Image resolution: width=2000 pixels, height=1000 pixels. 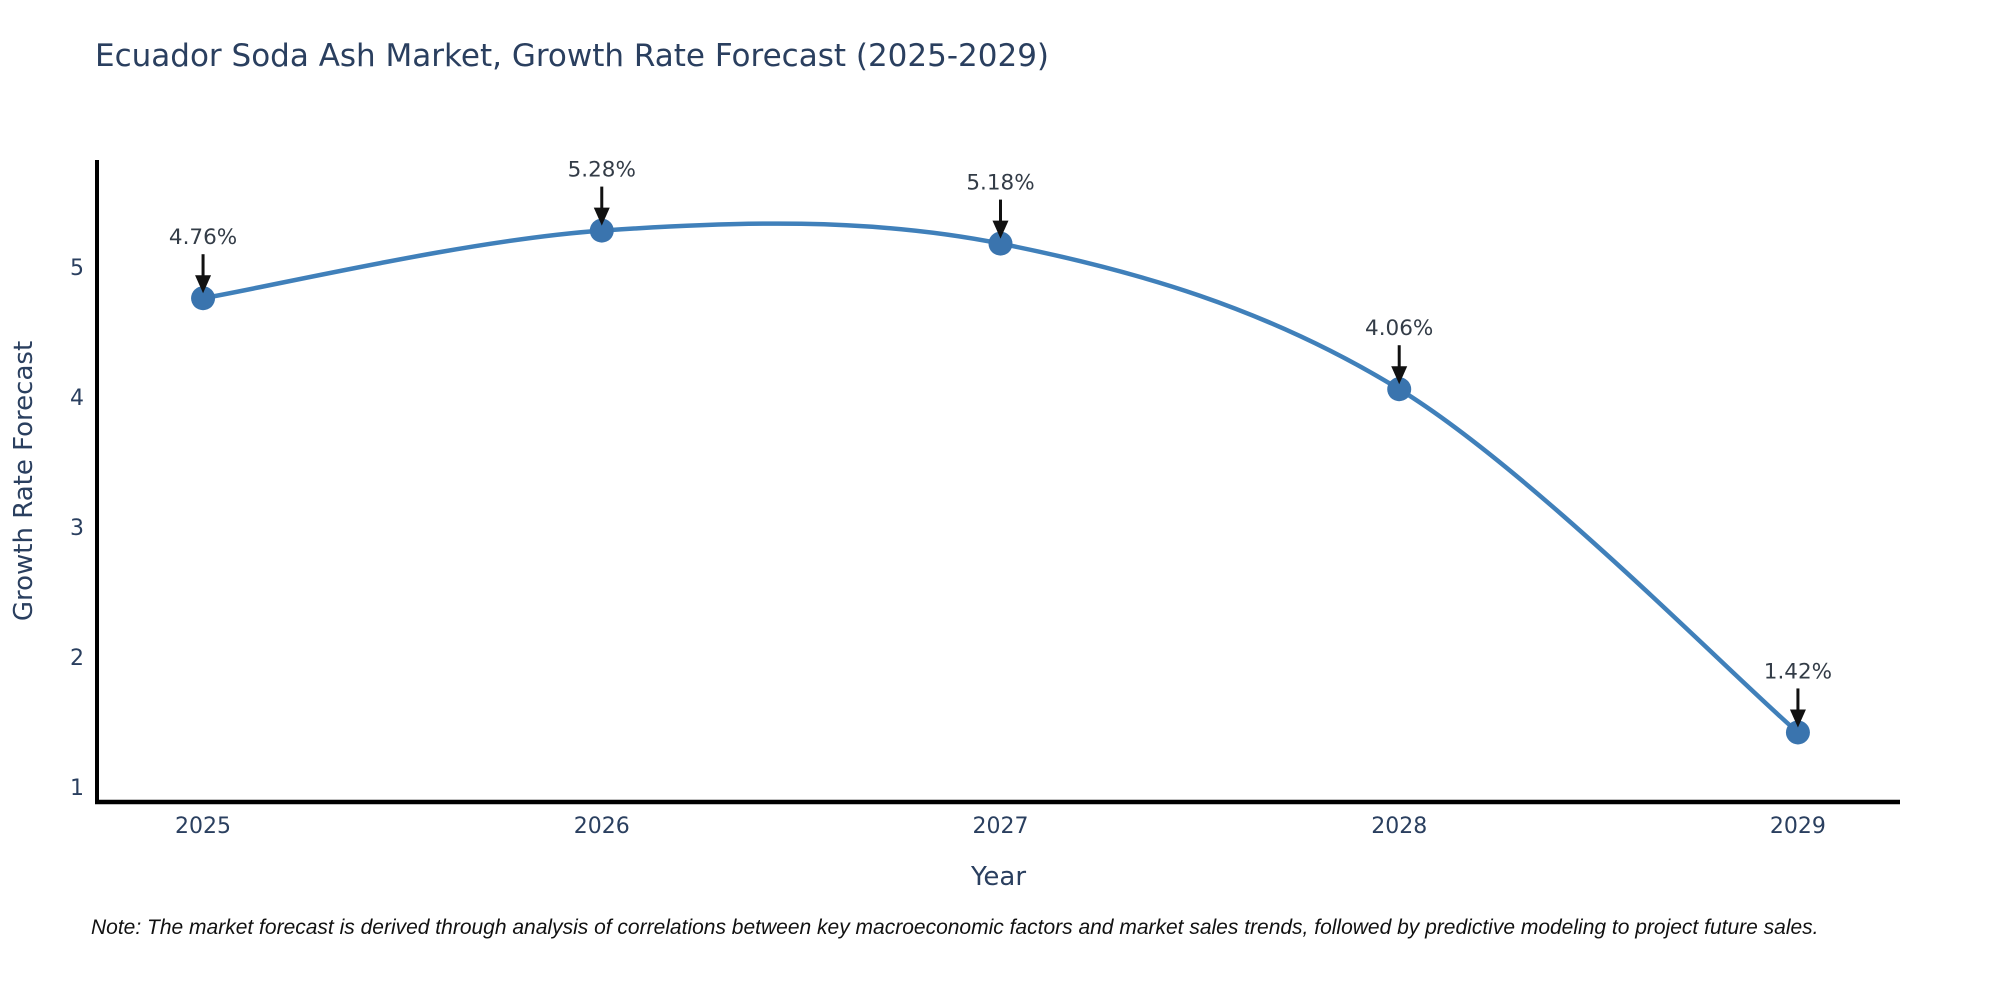 I want to click on x-tick-label: 2028, so click(x=1399, y=826).